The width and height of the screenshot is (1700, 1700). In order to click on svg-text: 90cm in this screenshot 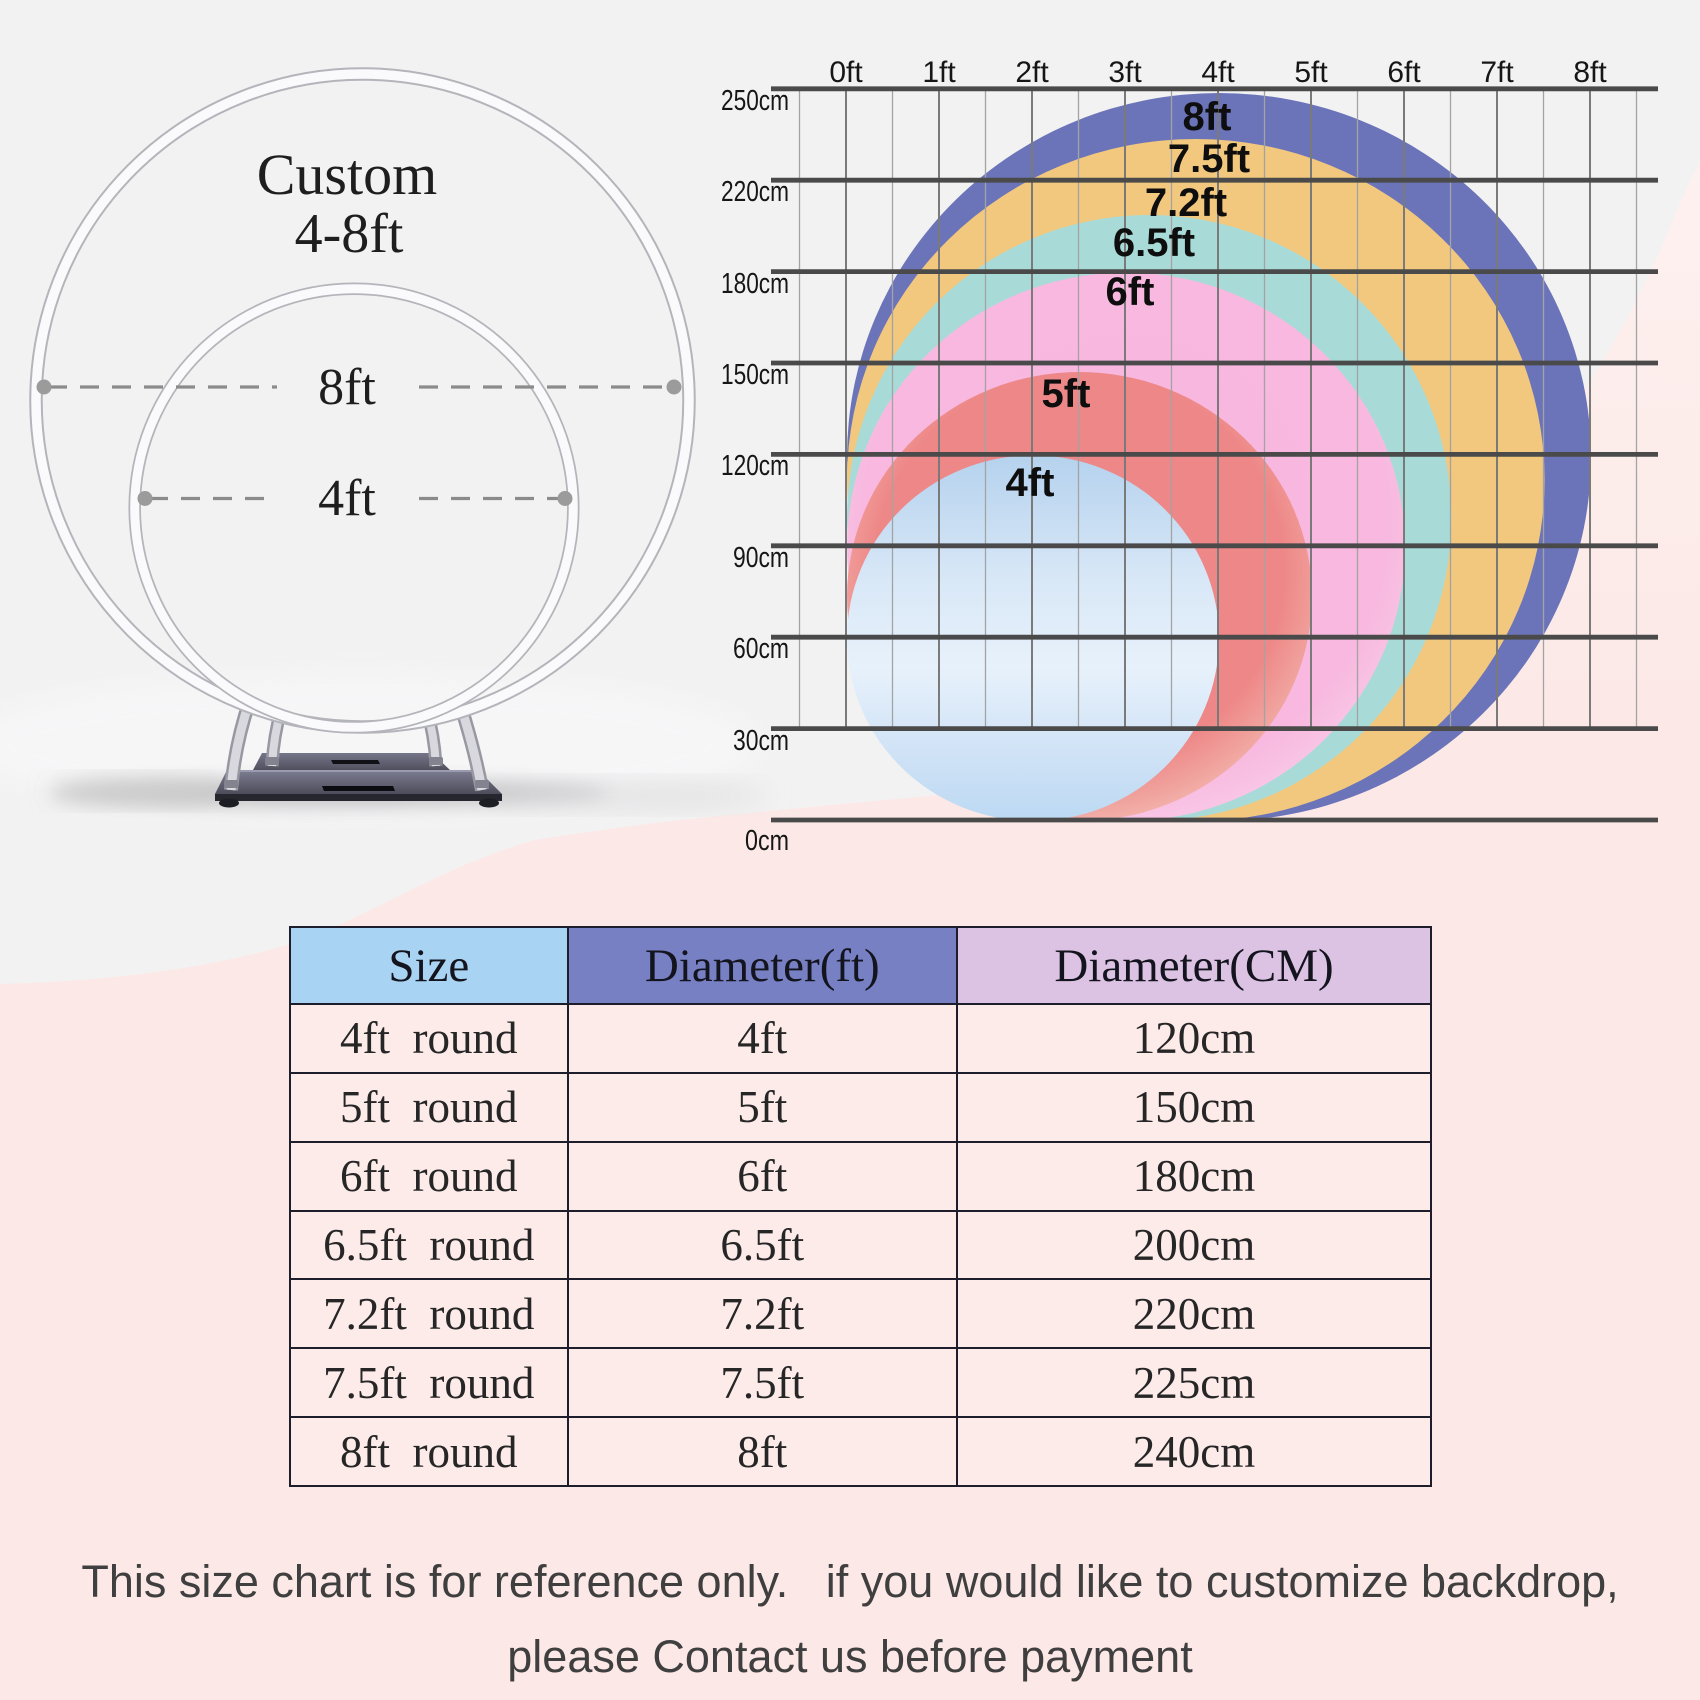, I will do `click(761, 558)`.